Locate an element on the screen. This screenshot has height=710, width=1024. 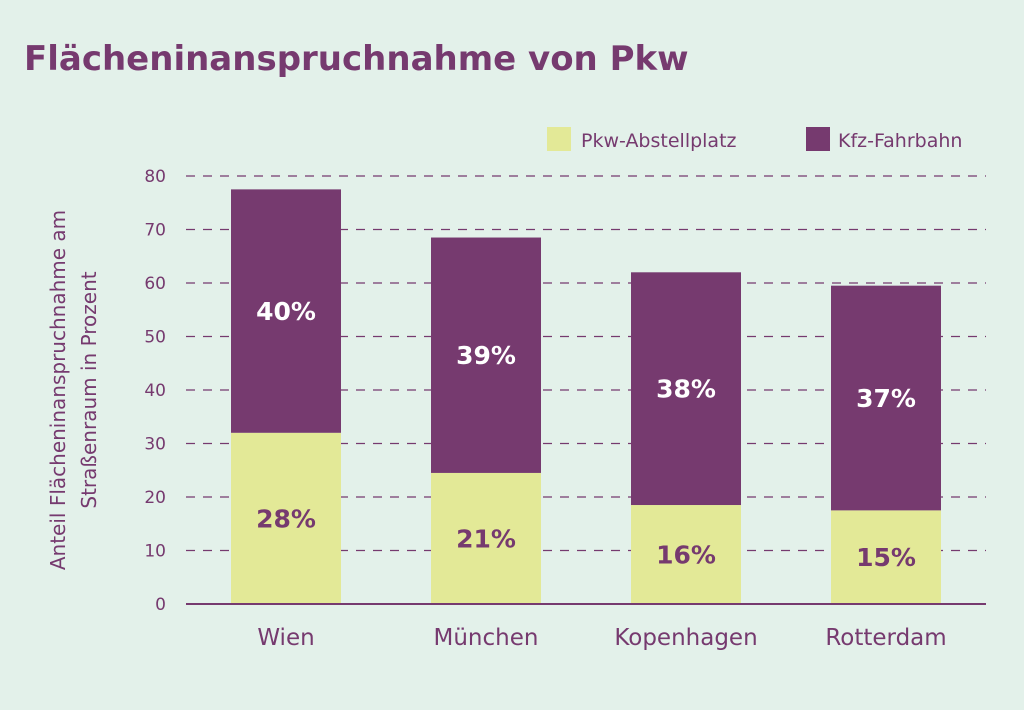
legend-label-kfz-fahrbahn: Kfz-Fahrbahn is located at coordinates (900, 141).